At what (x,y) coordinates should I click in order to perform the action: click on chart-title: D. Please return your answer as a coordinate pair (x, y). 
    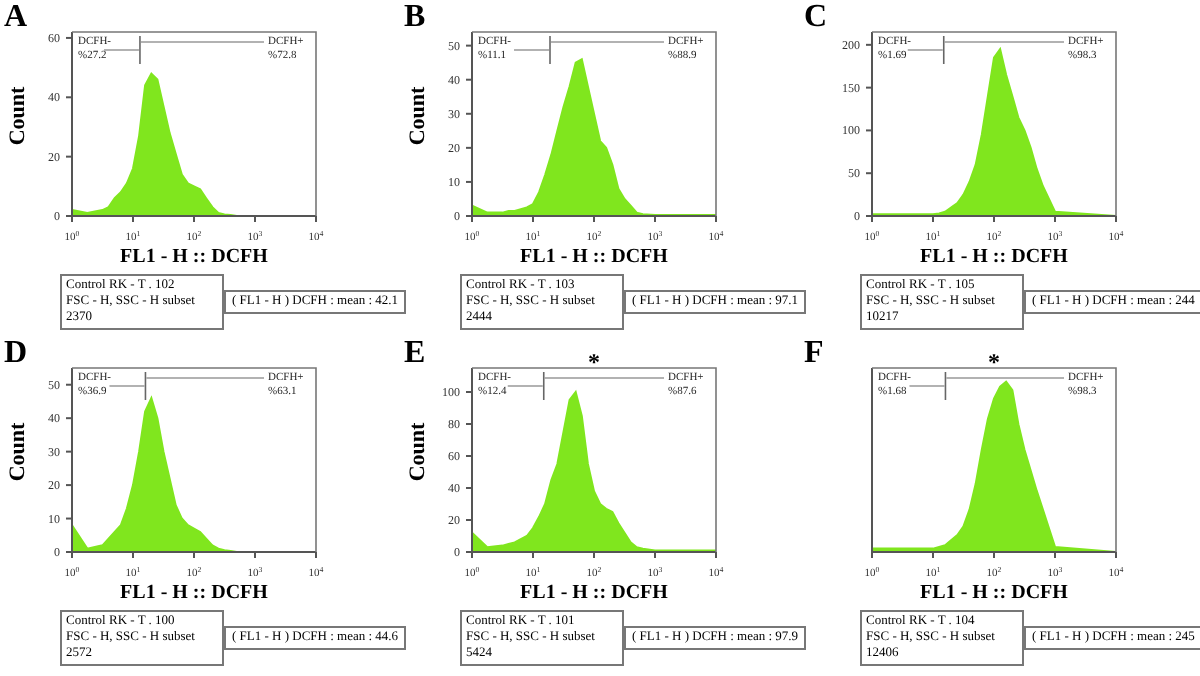
    Looking at the image, I should click on (16, 354).